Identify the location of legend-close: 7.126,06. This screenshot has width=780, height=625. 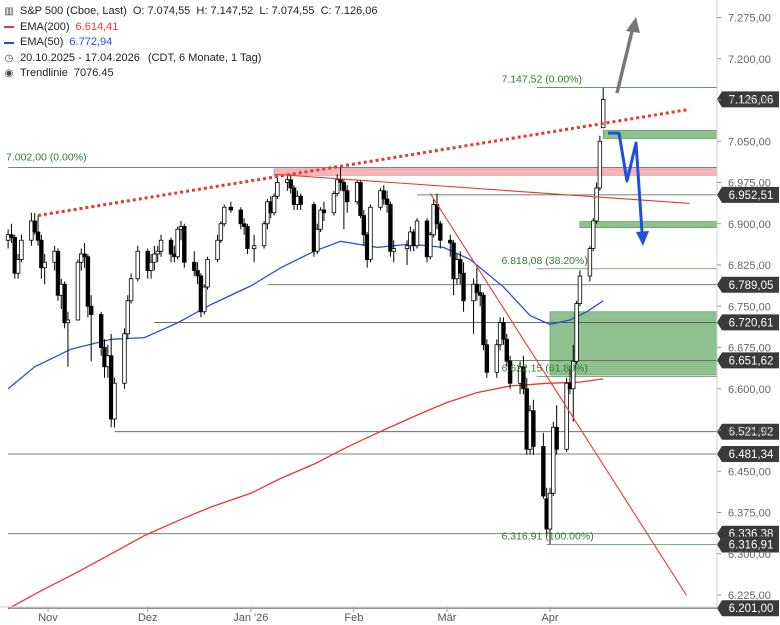
(356, 11).